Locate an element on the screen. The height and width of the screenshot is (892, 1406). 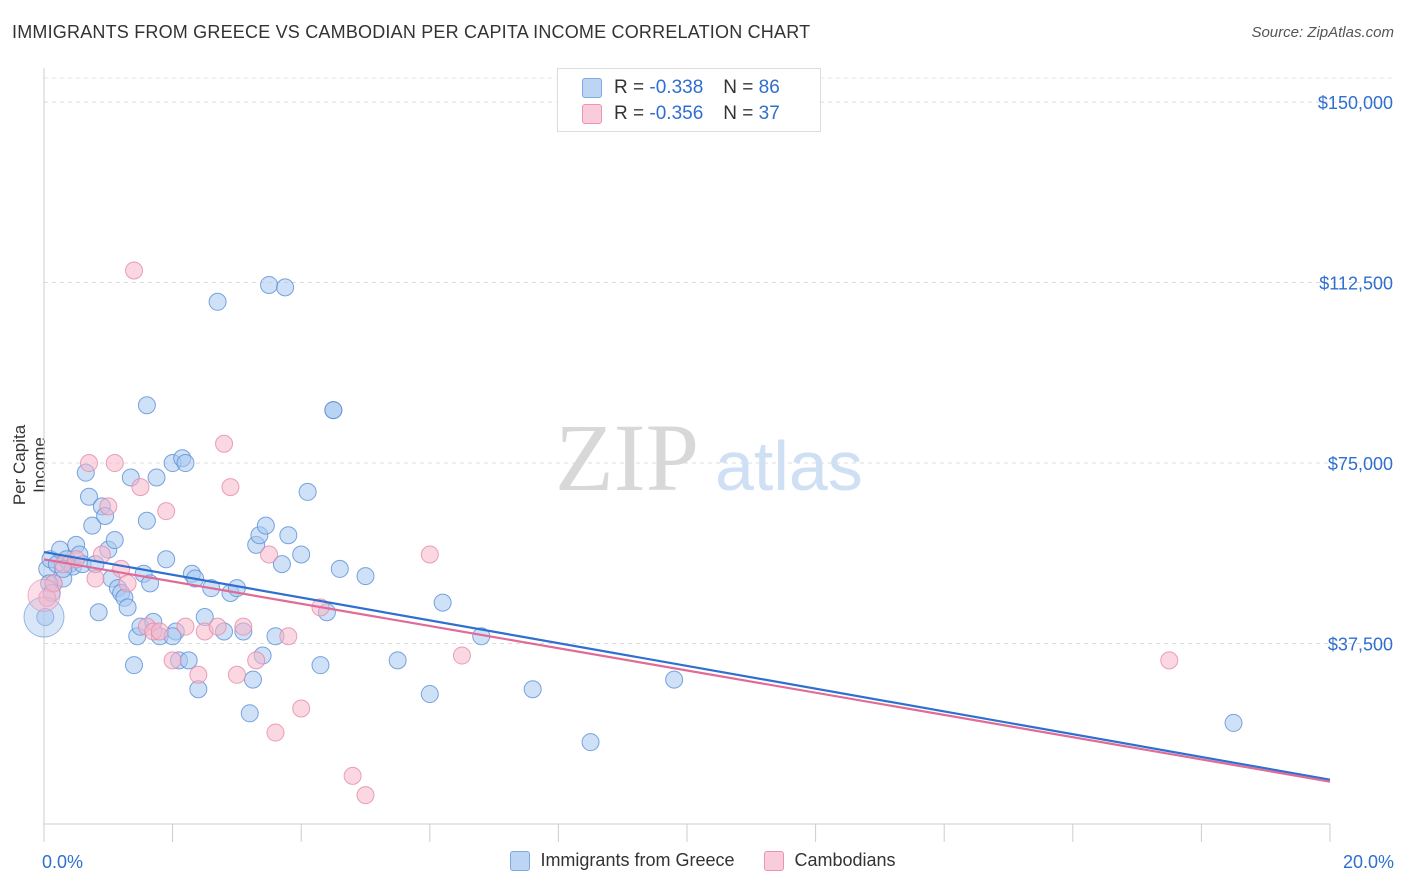
stats-r-value: -0.338 is located at coordinates (676, 87).